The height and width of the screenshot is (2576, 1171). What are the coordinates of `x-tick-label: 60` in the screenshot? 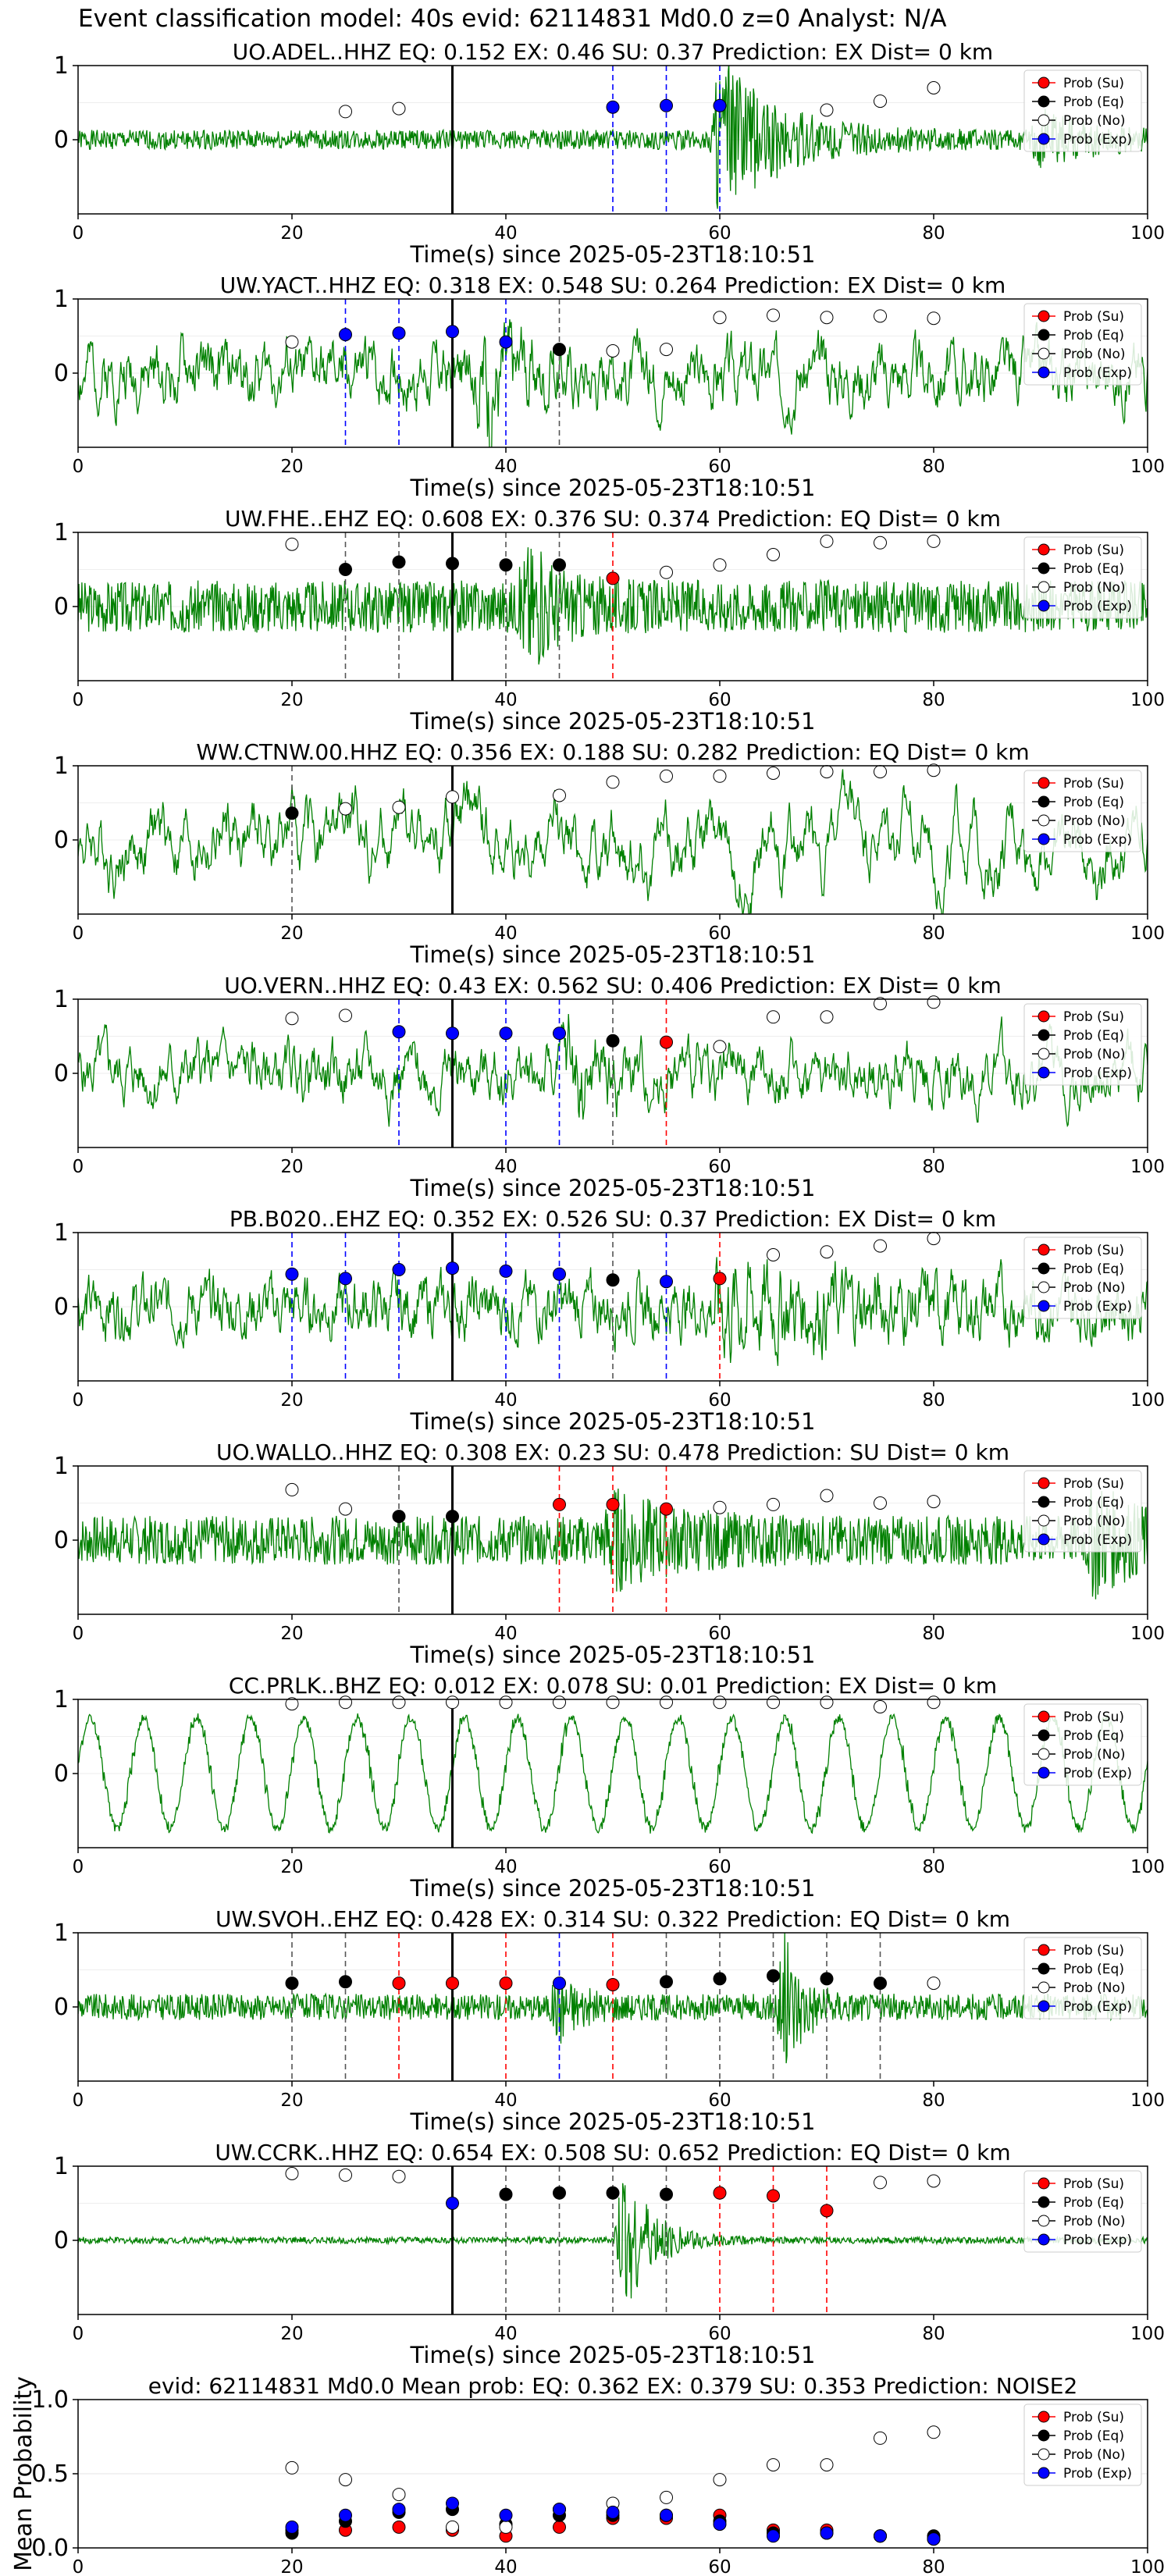 It's located at (719, 2100).